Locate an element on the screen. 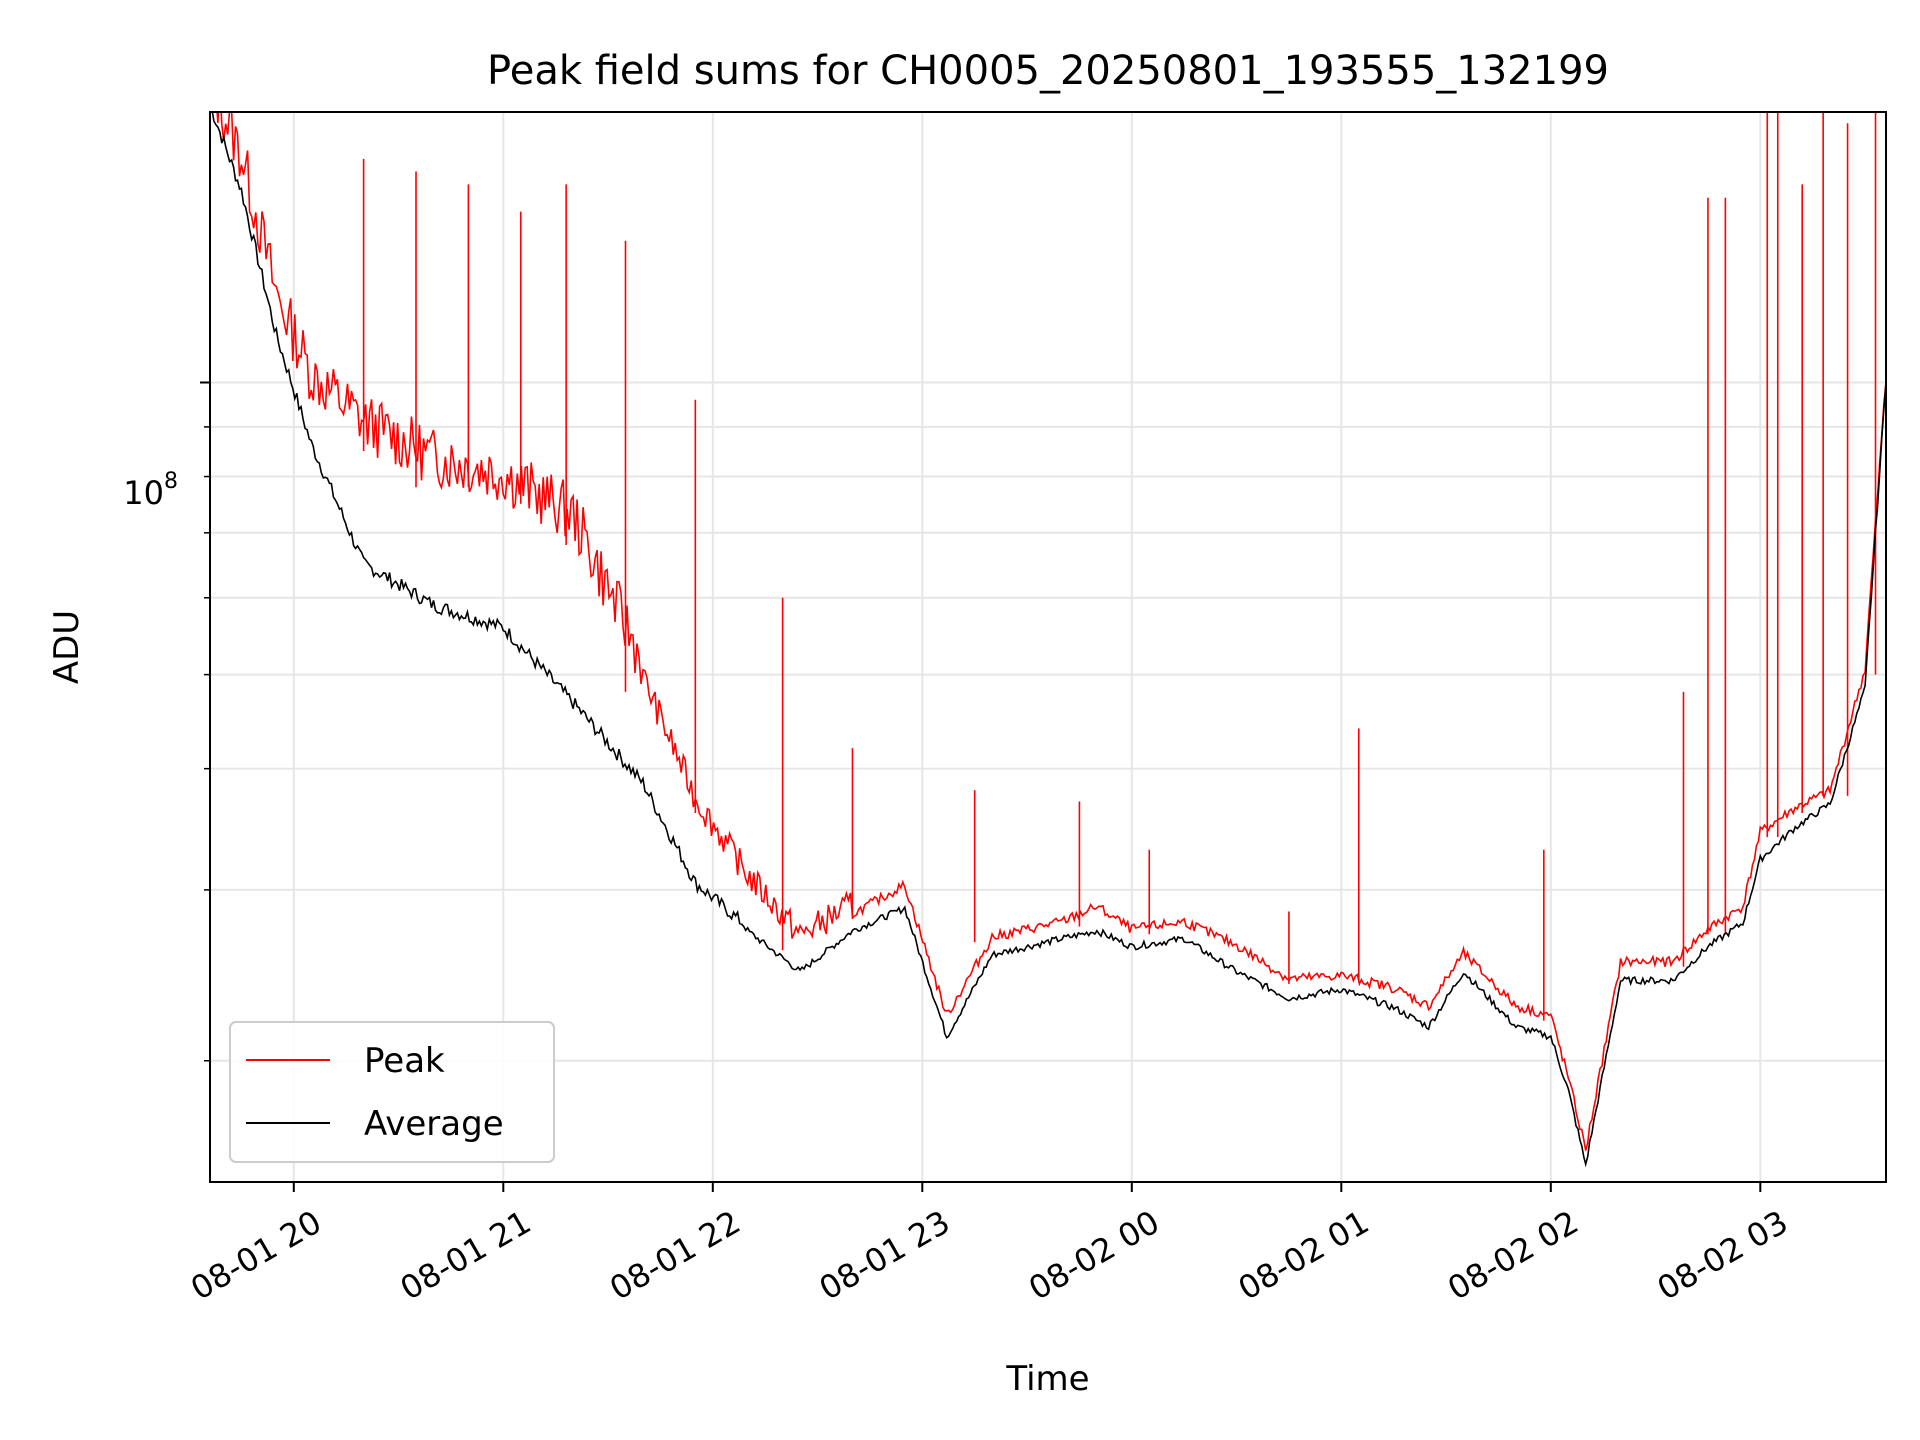 This screenshot has width=1920, height=1440. y-tick-exponent: 8 is located at coordinates (171, 481).